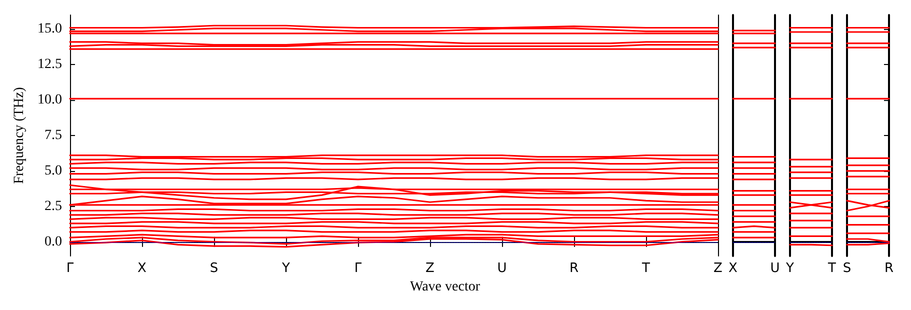 The width and height of the screenshot is (911, 310). What do you see at coordinates (53, 206) in the screenshot?
I see `y-tick-label: 2.5` at bounding box center [53, 206].